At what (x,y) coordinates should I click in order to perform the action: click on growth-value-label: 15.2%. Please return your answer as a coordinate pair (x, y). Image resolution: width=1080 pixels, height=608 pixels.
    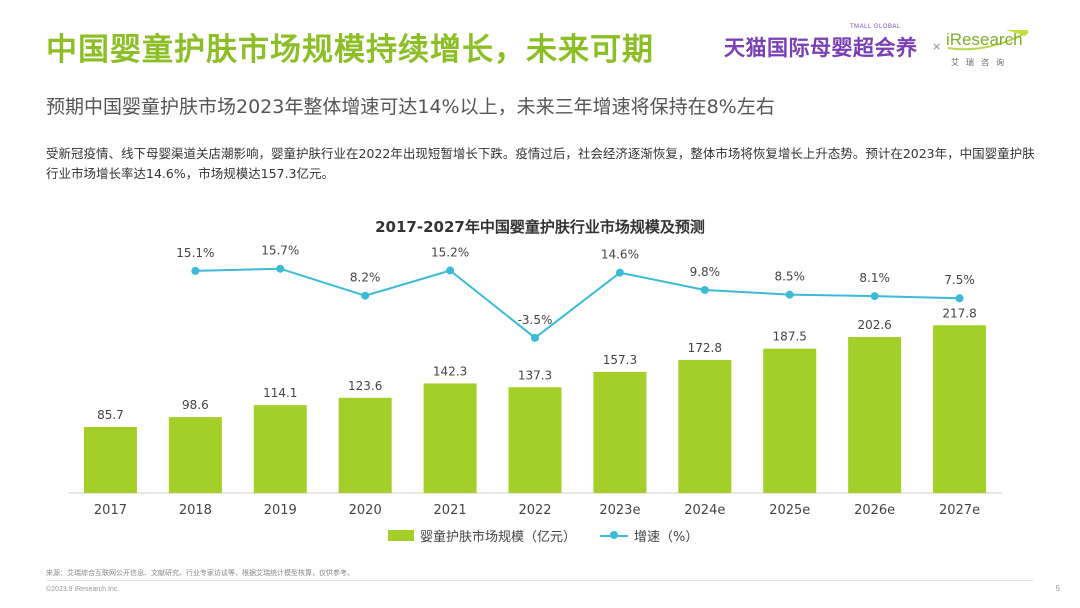
    Looking at the image, I should click on (450, 253).